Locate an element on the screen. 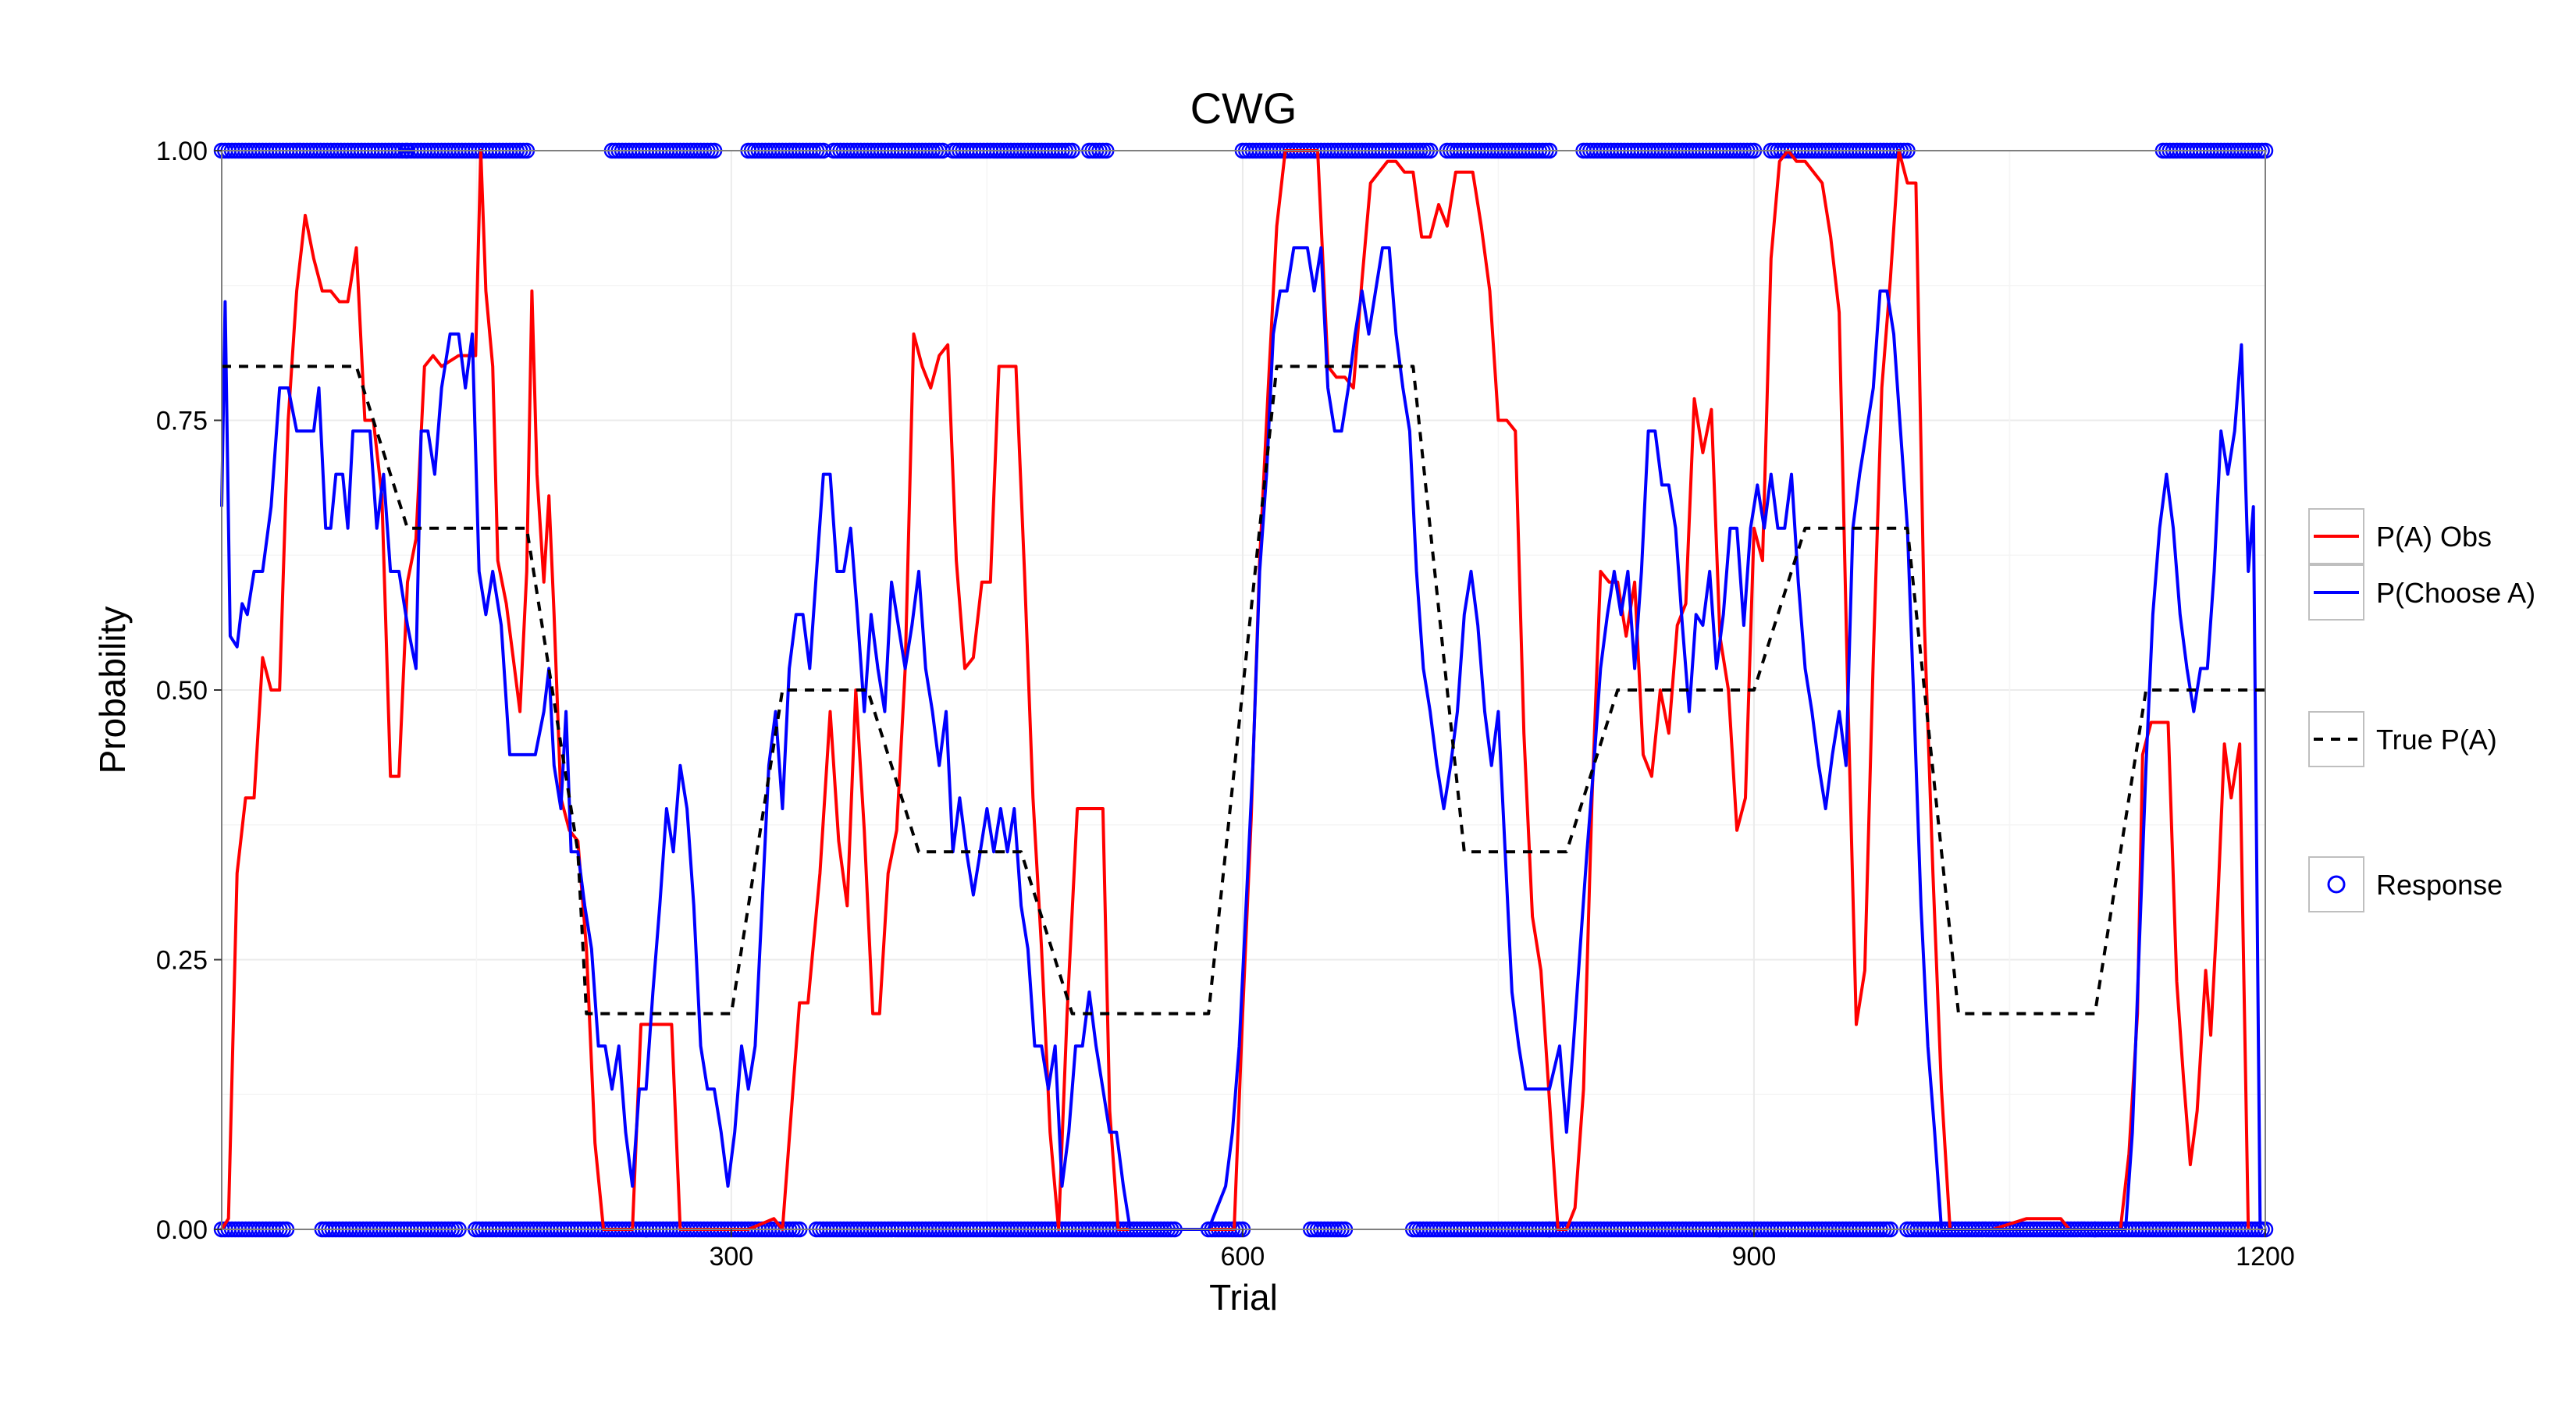  legend-item-true: True P(A) is located at coordinates (2402, 739).